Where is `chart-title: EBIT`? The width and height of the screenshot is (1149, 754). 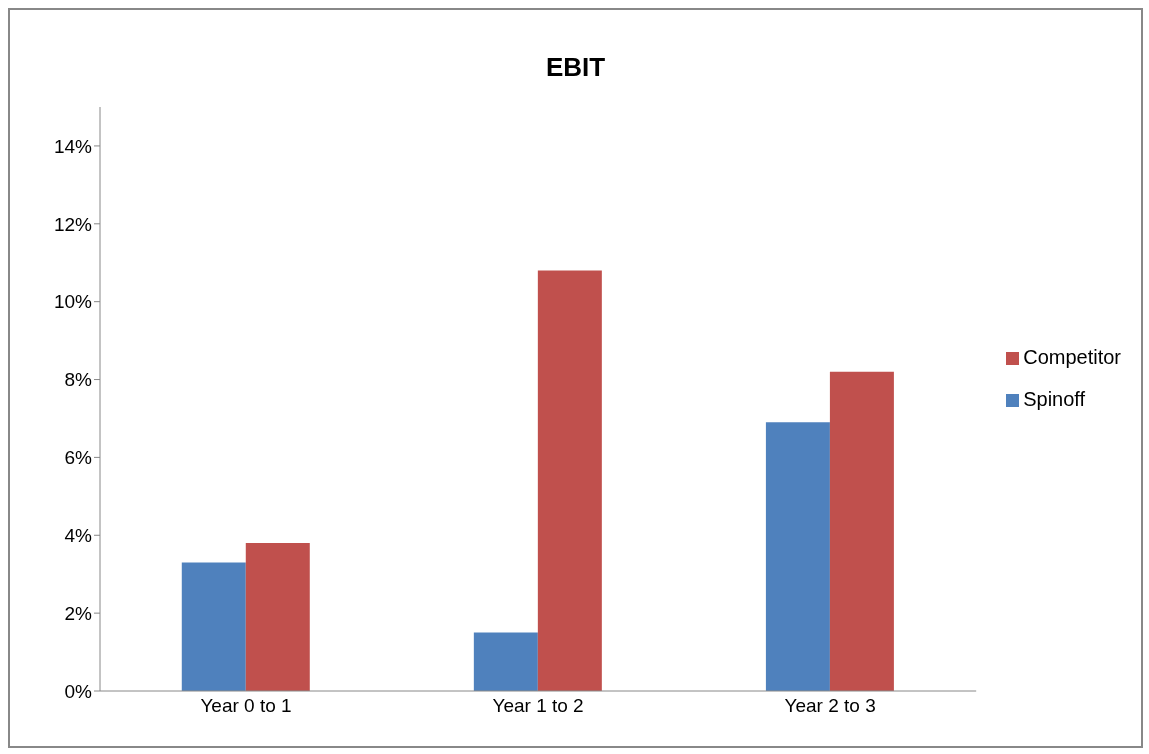
chart-title: EBIT is located at coordinates (575, 67).